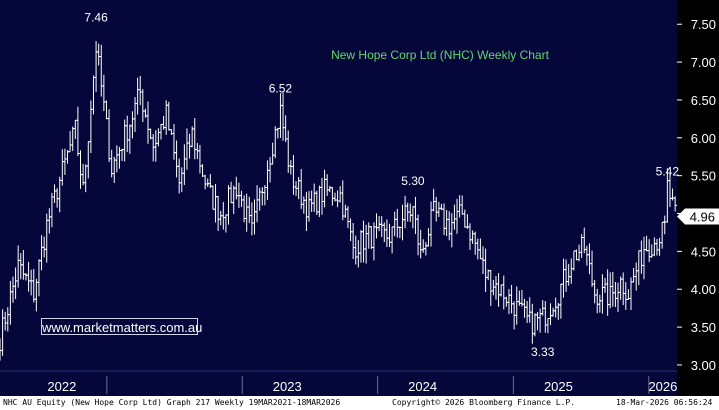 This screenshot has width=719, height=410. I want to click on annotation-label: 3.33, so click(543, 352).